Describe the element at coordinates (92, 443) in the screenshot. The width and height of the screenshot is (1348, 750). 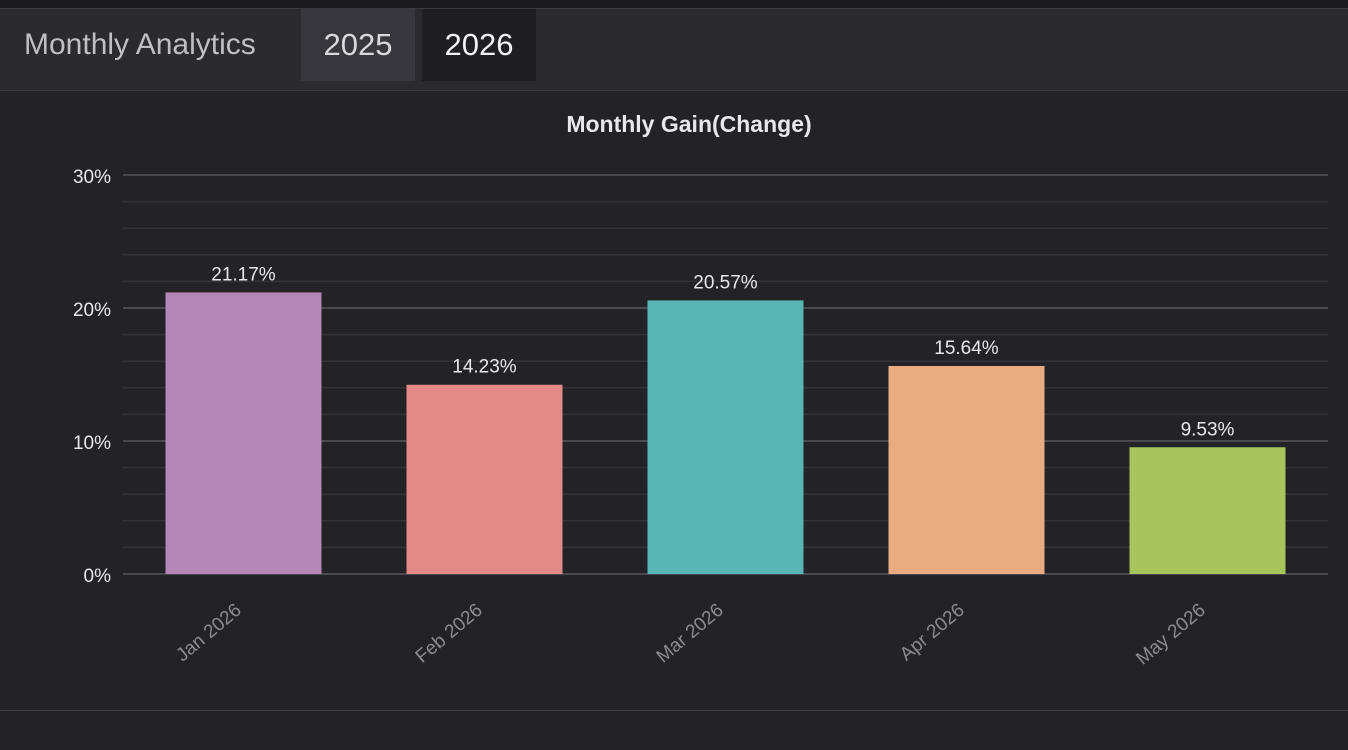
I see `y-tick-label: 10%` at that location.